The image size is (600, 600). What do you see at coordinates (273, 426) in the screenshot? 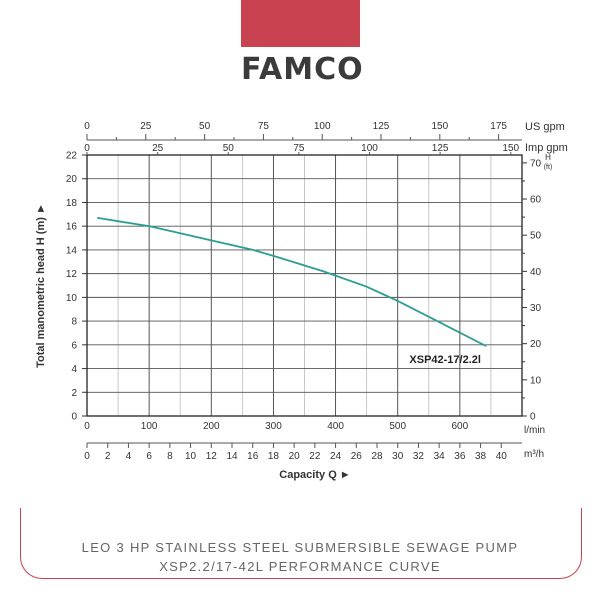
I see `x-tick-label: 300` at bounding box center [273, 426].